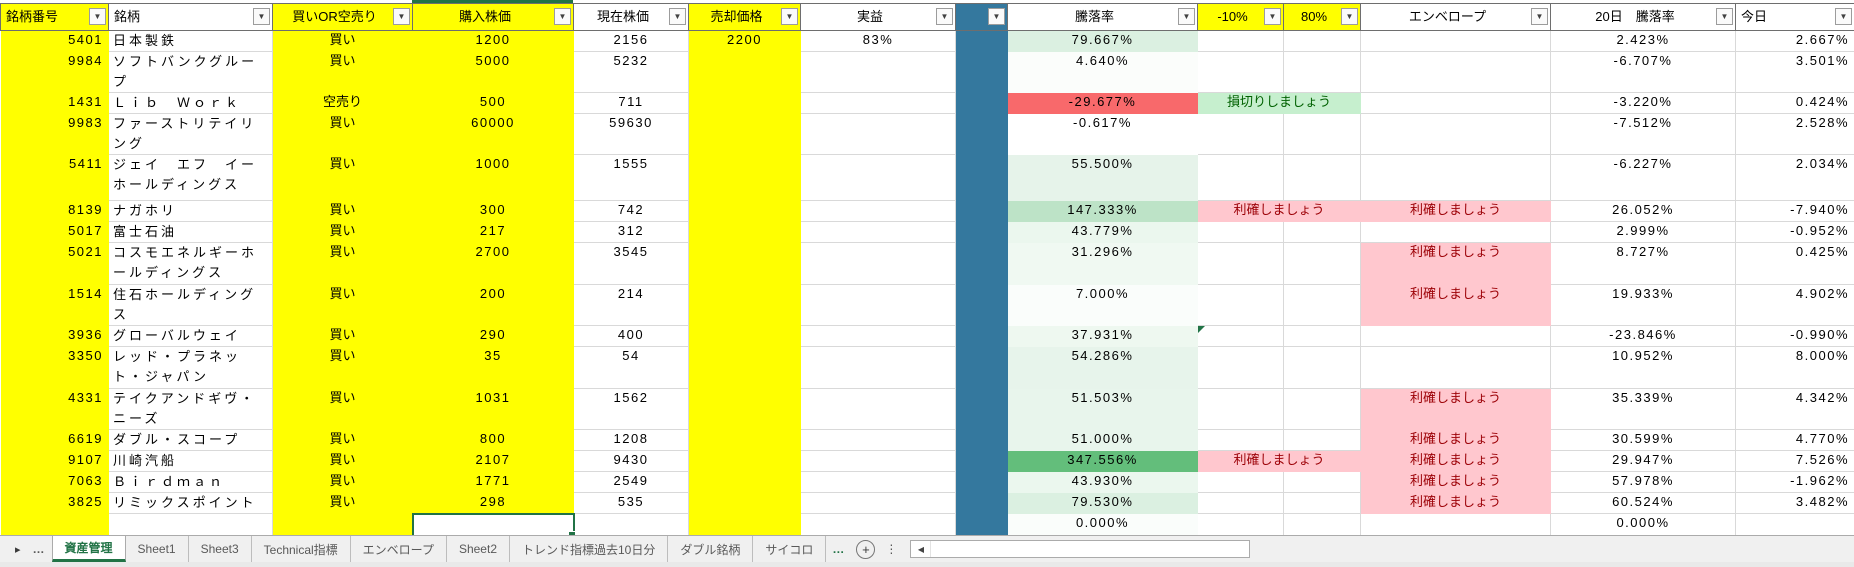  Describe the element at coordinates (54, 134) in the screenshot. I see `cell-stock-code: 9983` at that location.